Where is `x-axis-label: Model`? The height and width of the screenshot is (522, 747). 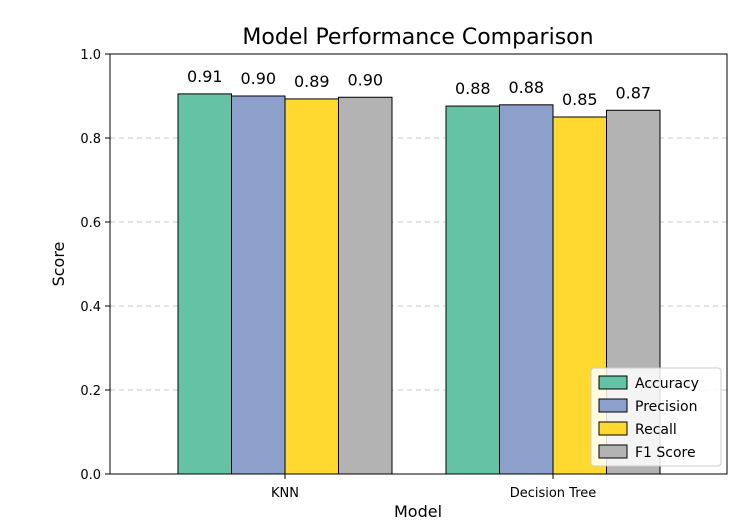 x-axis-label: Model is located at coordinates (418, 511).